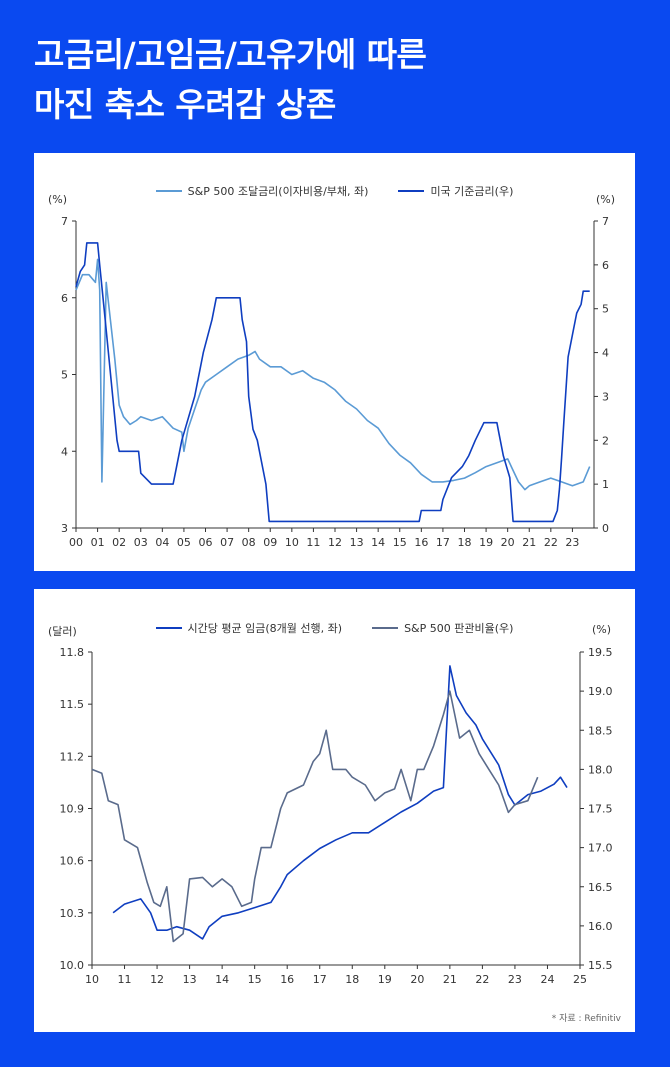 This screenshot has height=1067, width=670. What do you see at coordinates (64, 375) in the screenshot?
I see `chart1-left-tick-label: 5` at bounding box center [64, 375].